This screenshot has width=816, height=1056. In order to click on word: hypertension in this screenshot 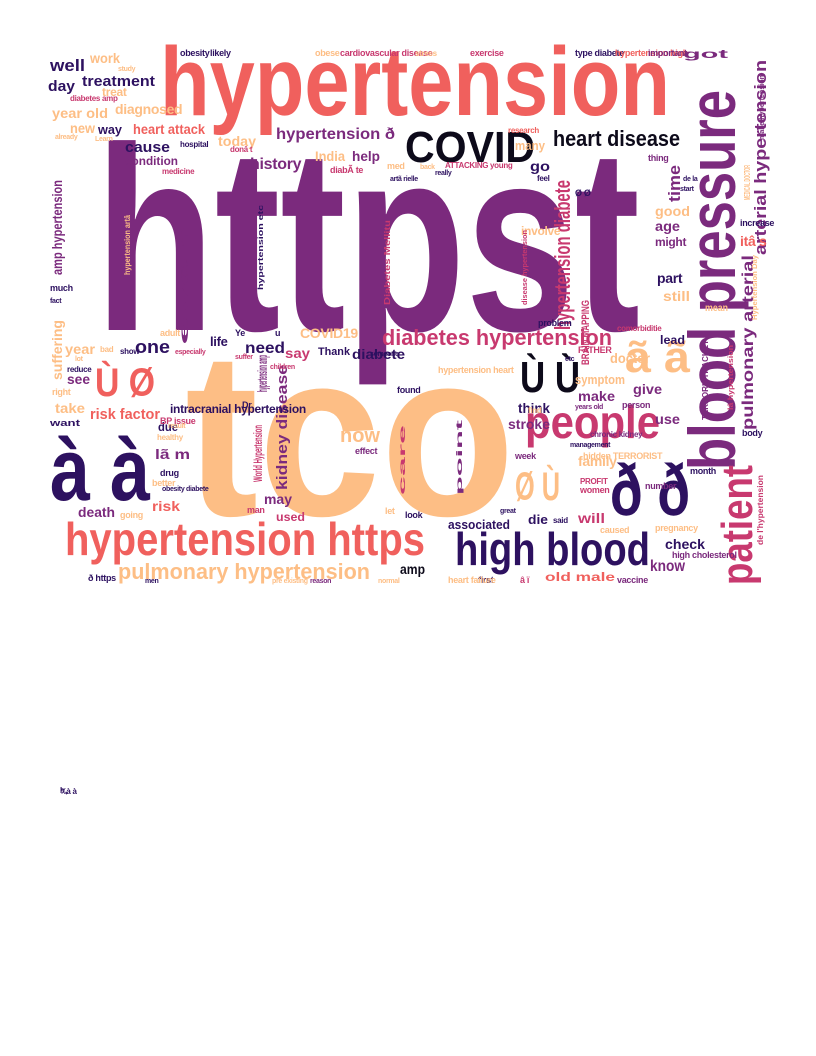, I will do `click(415, 81)`.